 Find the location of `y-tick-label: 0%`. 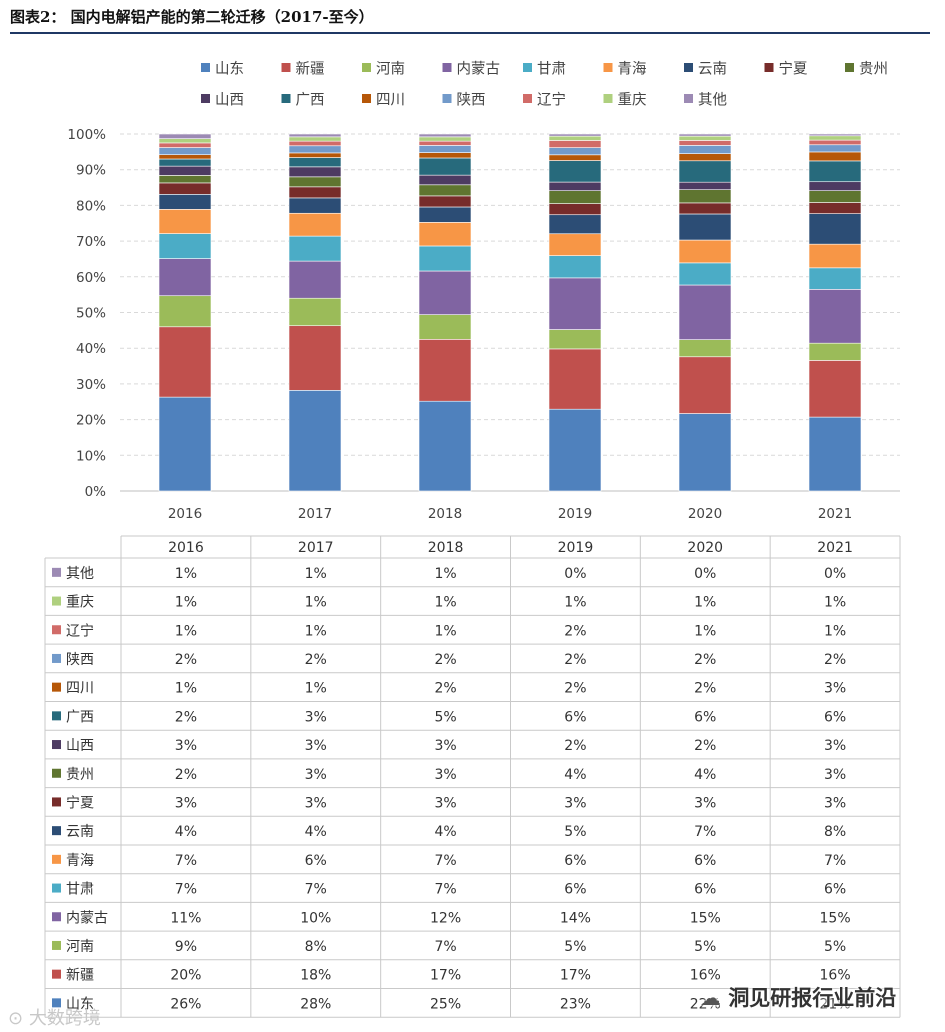

y-tick-label: 0% is located at coordinates (96, 492).